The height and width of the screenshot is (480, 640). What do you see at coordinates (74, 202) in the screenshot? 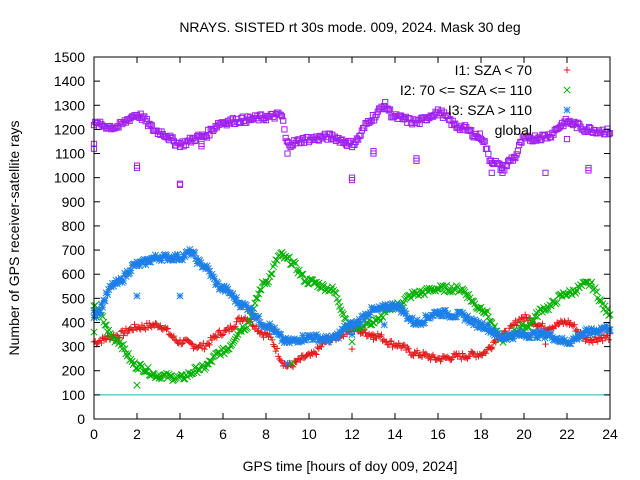
I see `y-tick-label: 900` at bounding box center [74, 202].